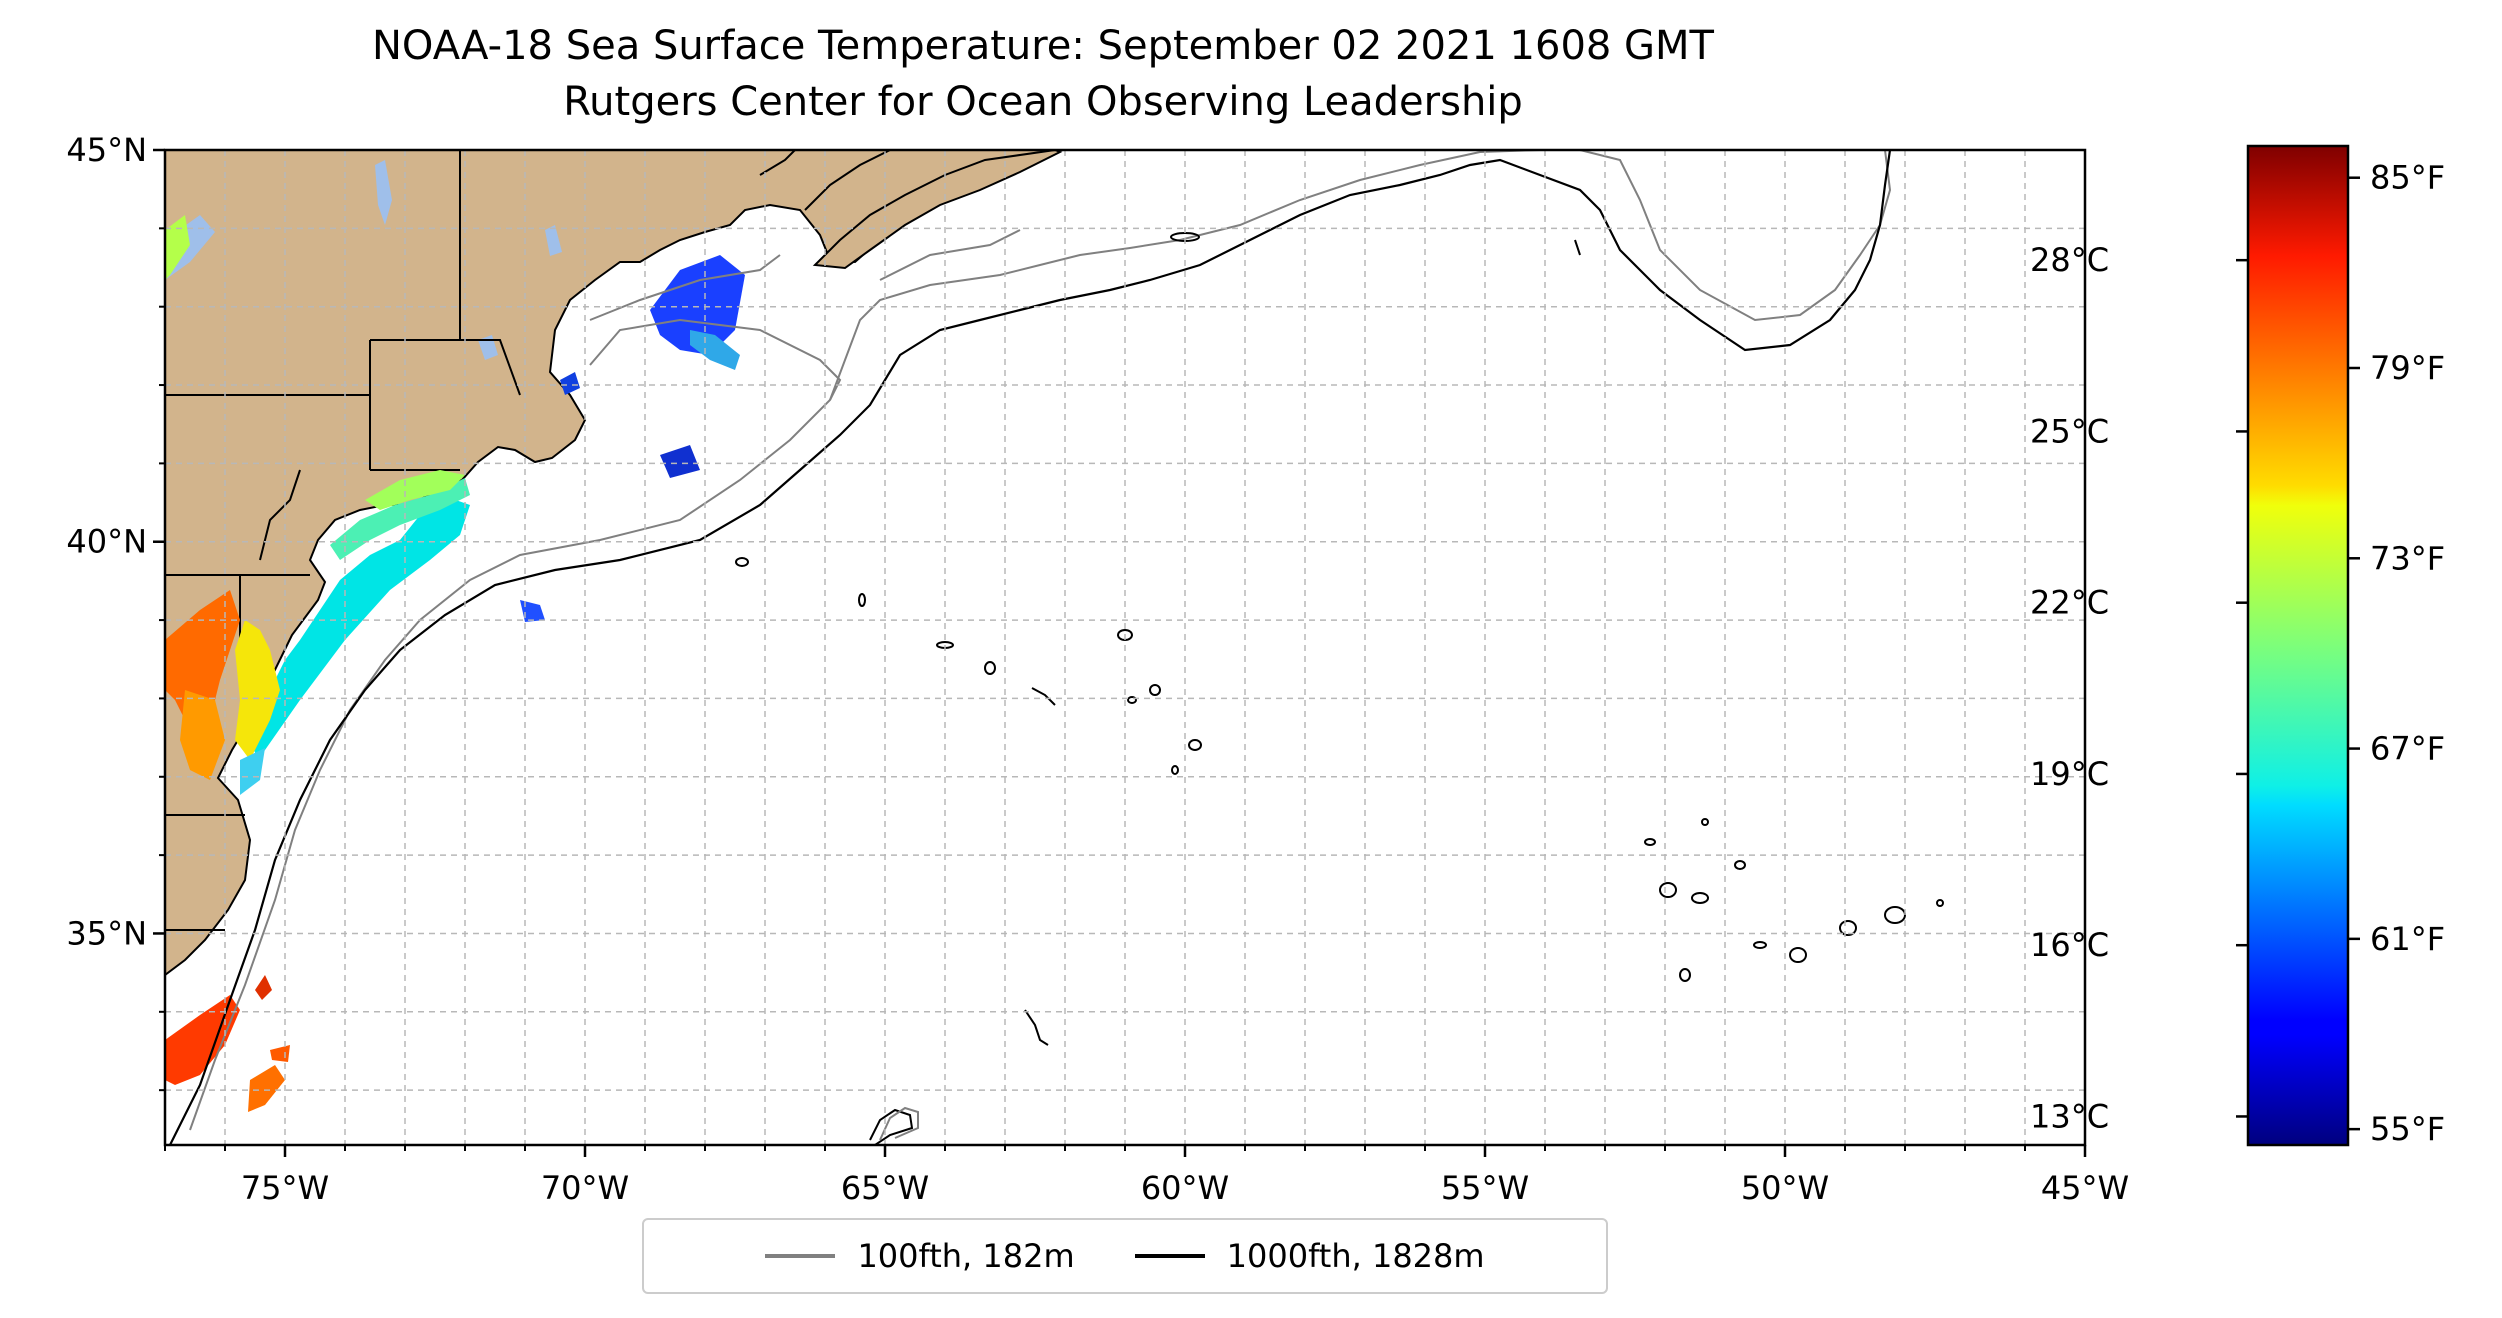 The image size is (2502, 1318). Describe the element at coordinates (1355, 1256) in the screenshot. I see `legend-label-1000fth: 1000fth, 1828m` at that location.